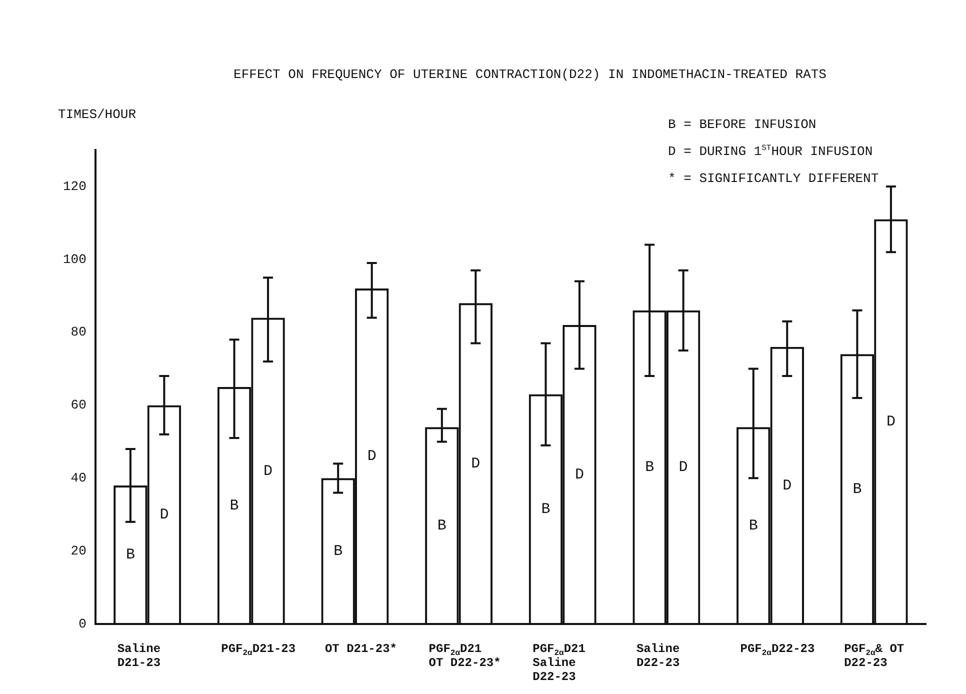  What do you see at coordinates (74, 186) in the screenshot?
I see `y-tick-label: 120` at bounding box center [74, 186].